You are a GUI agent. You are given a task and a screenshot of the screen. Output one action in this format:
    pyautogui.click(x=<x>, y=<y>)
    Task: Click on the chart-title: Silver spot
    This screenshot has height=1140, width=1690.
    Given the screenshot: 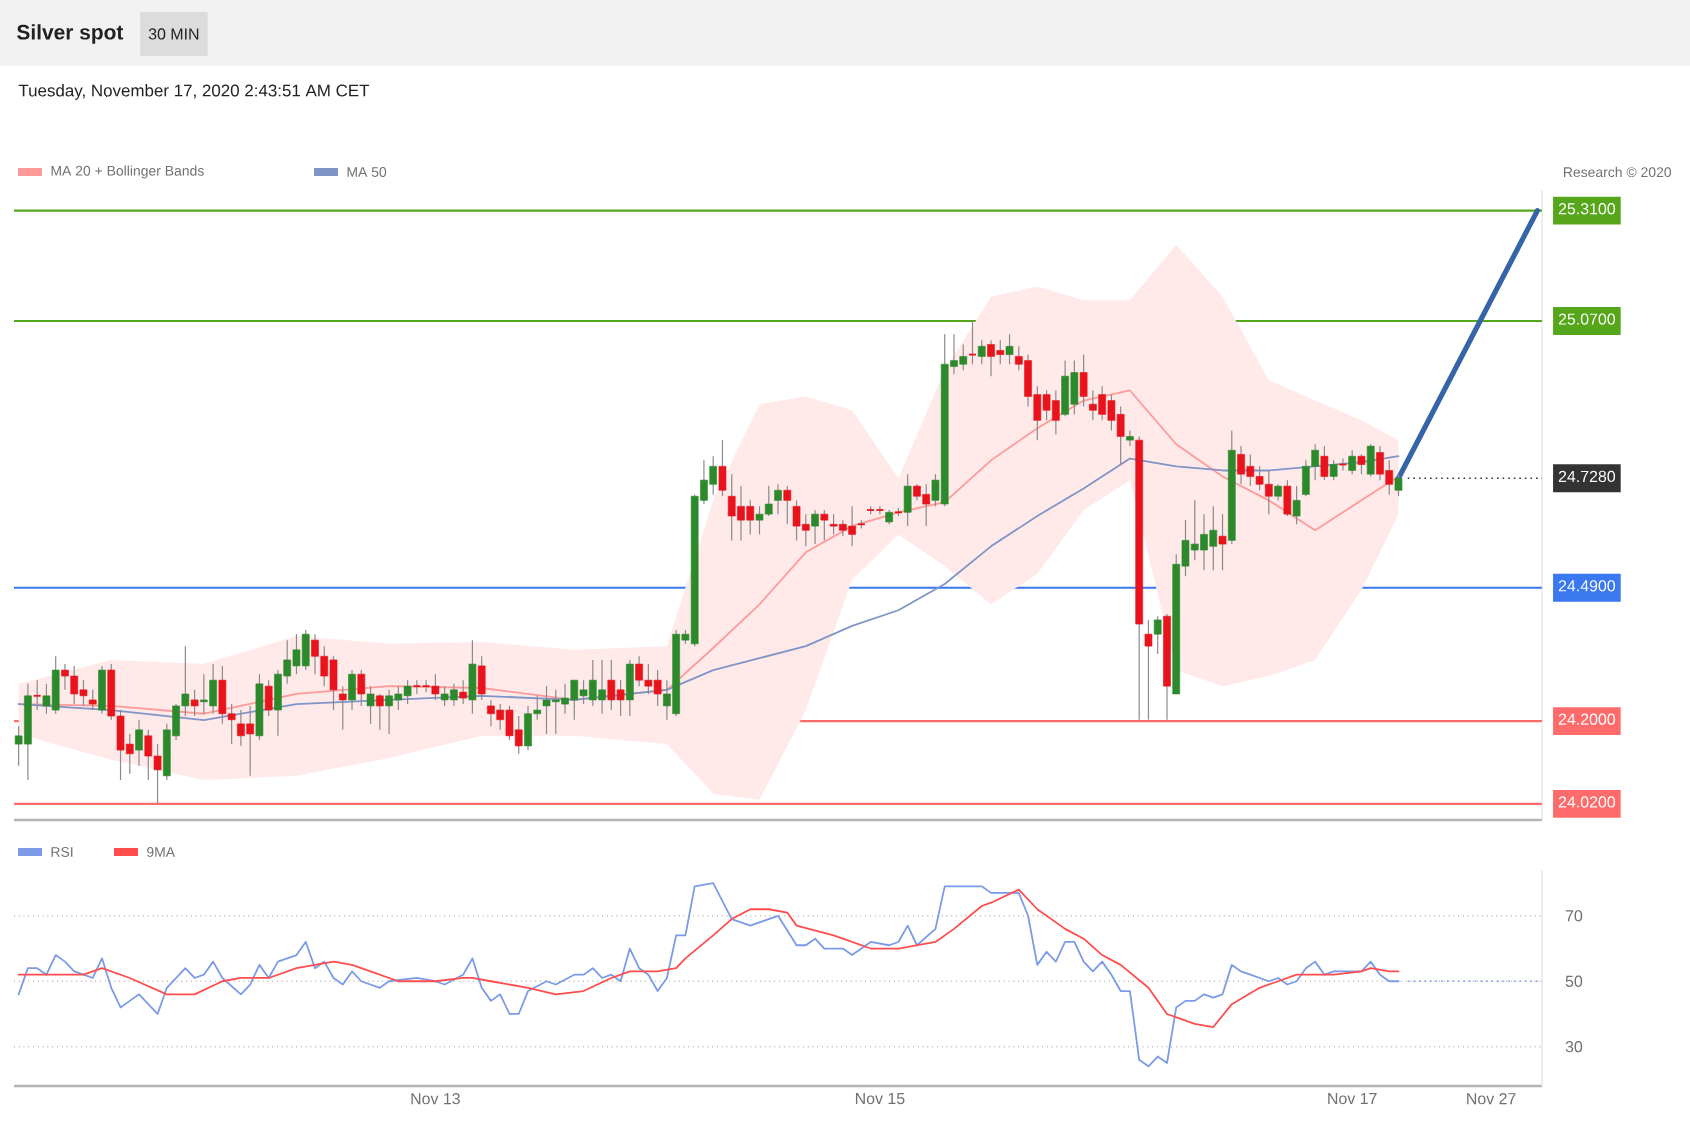 What is the action you would take?
    pyautogui.click(x=70, y=34)
    